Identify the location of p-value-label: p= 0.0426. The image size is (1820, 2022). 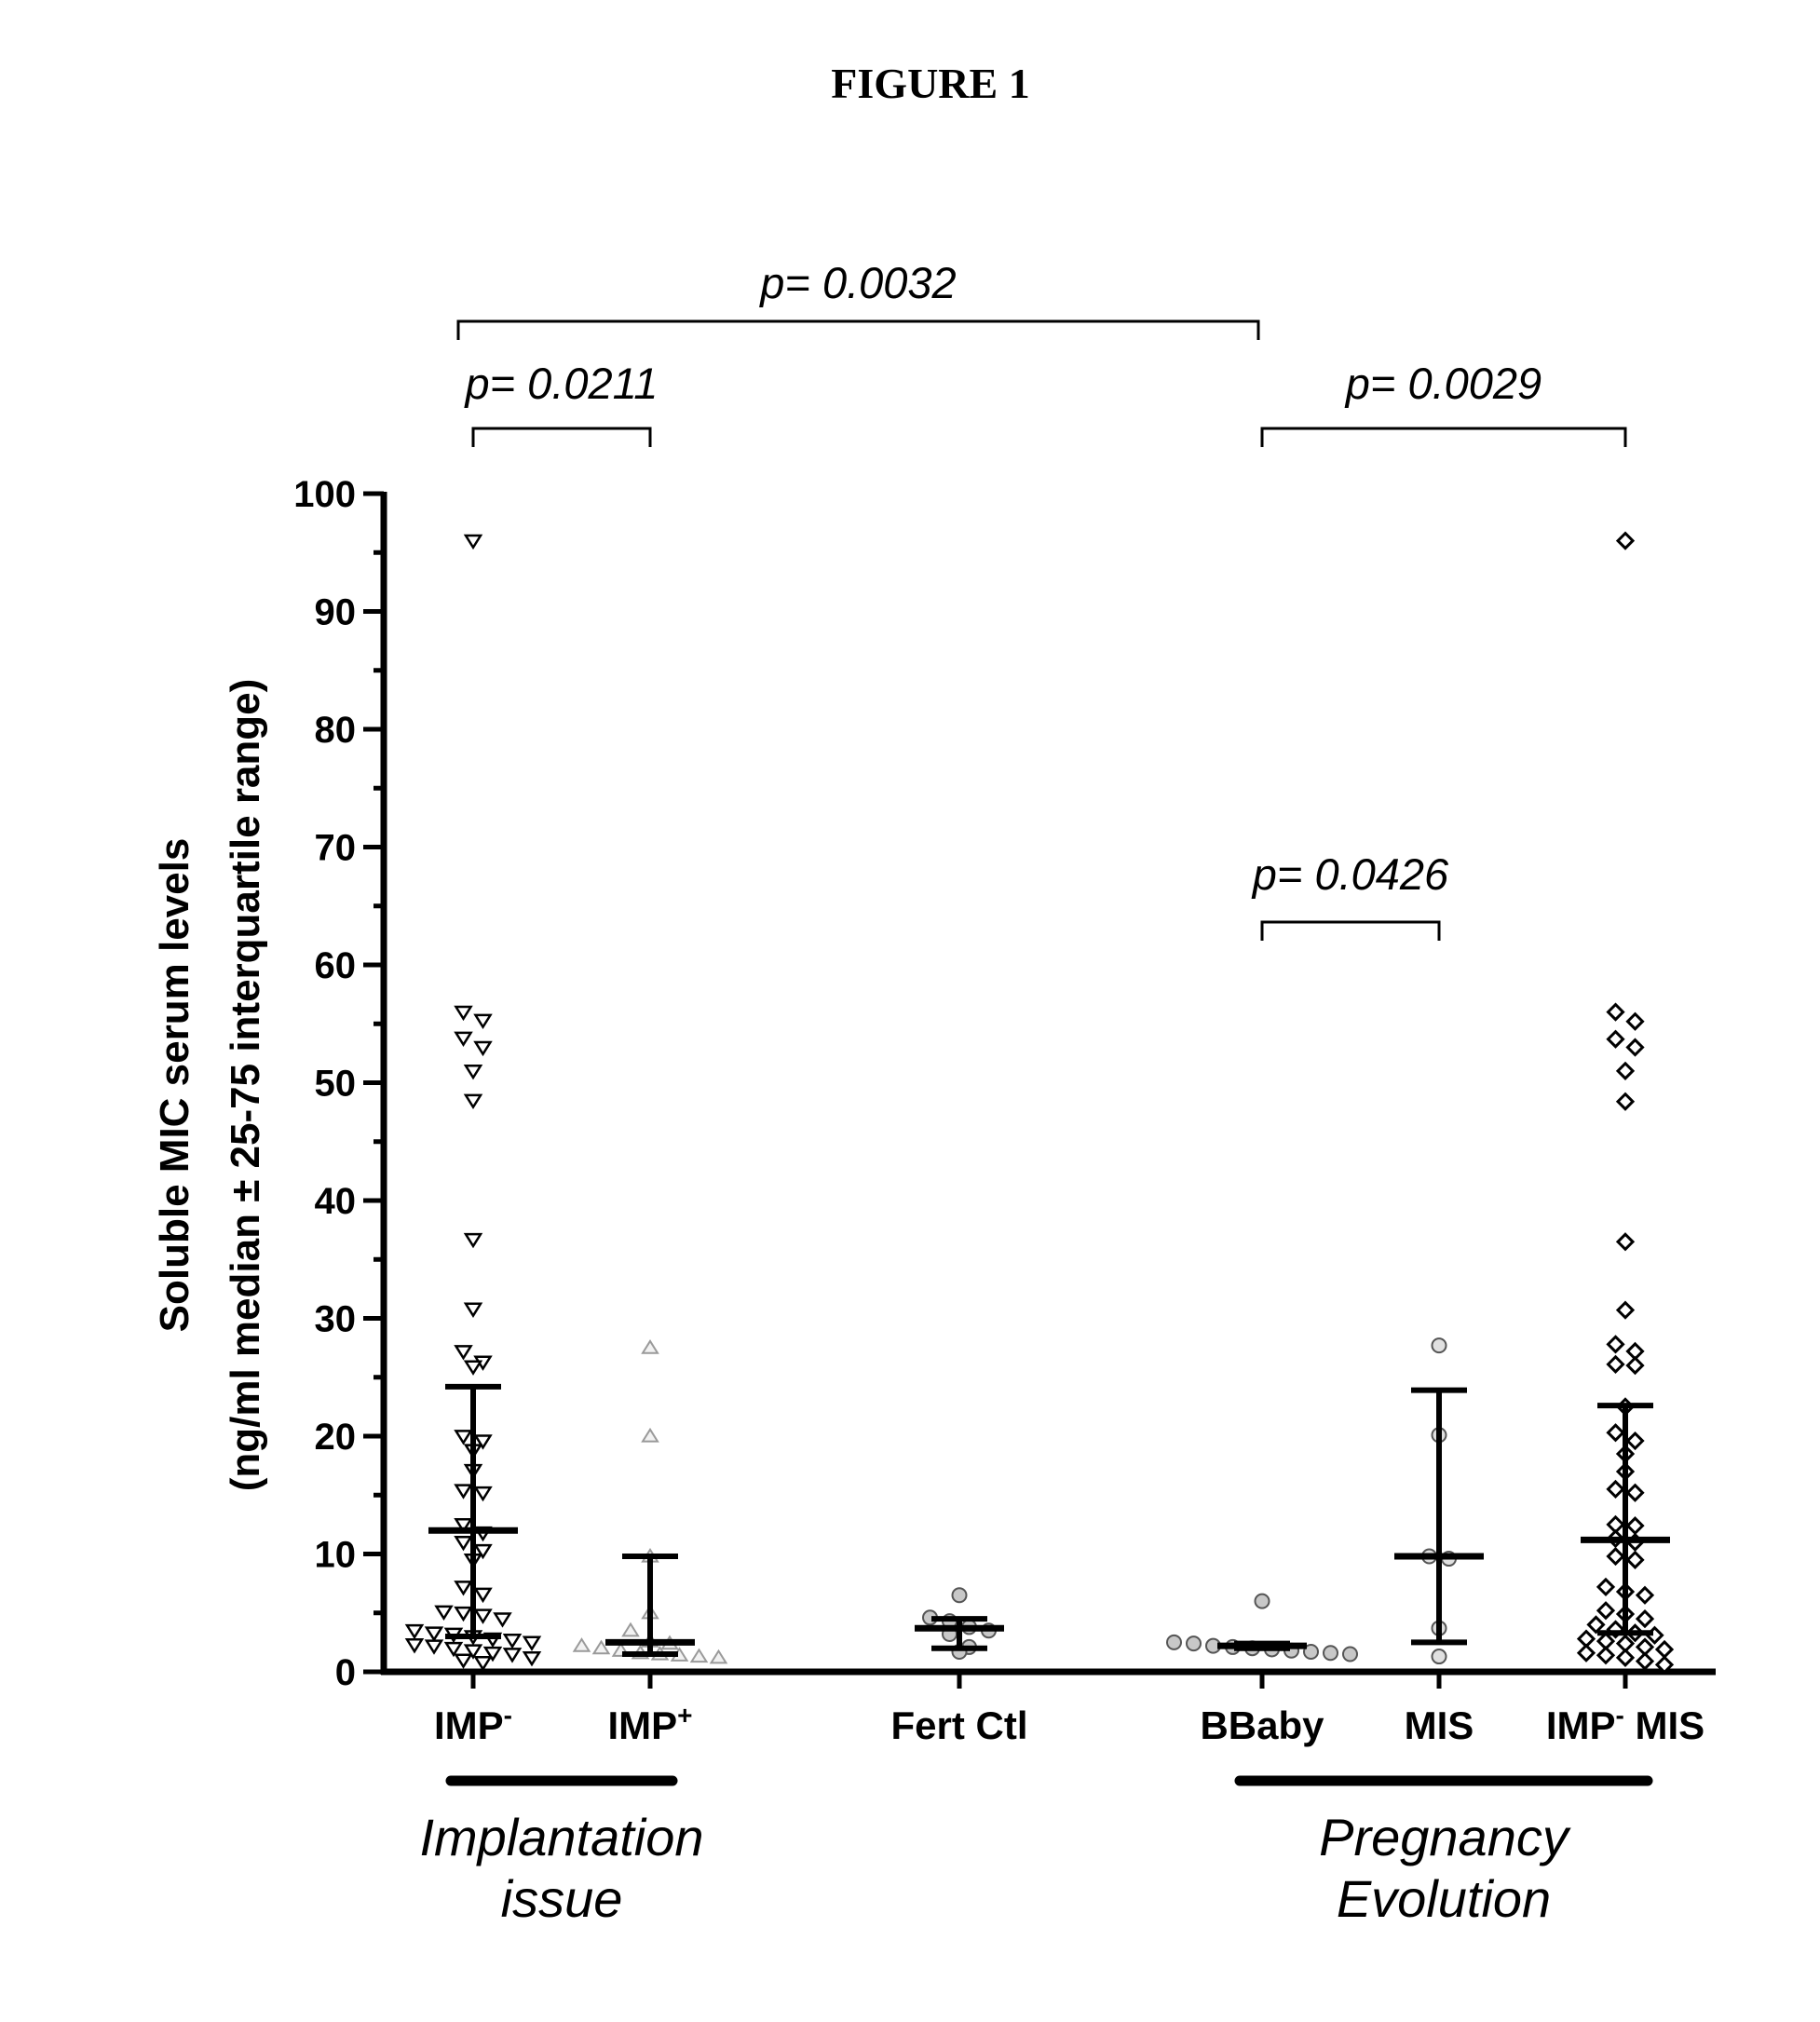
(1350, 874).